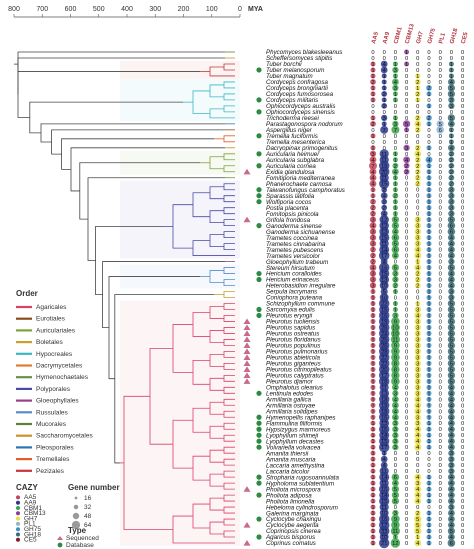  Describe the element at coordinates (292, 154) in the screenshot. I see `species-label: Auricularia heimuer` at that location.